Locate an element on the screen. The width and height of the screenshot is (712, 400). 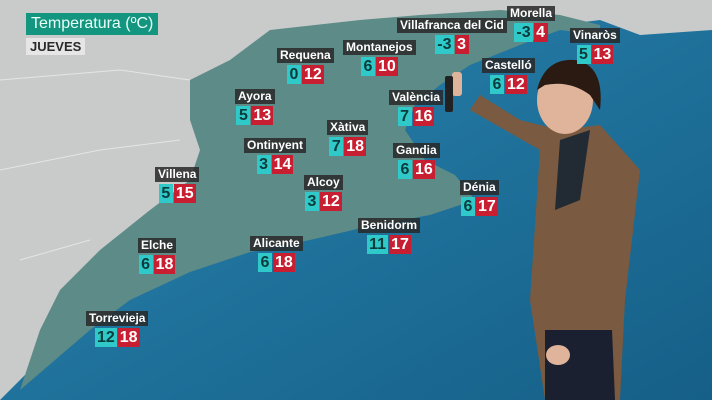
city-forecast: Vinaròs 5 13 is located at coordinates (595, 46).